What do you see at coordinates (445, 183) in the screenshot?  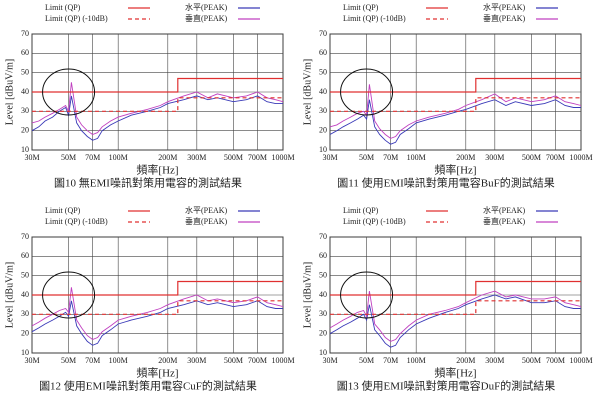 I see `chart-caption: 圖11 使用EMI噪訊對策用電容BuF的測試結果` at bounding box center [445, 183].